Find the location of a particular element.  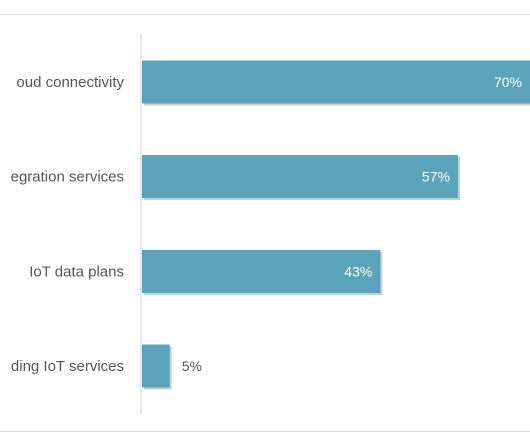

category-label: egration services is located at coordinates (67, 177).